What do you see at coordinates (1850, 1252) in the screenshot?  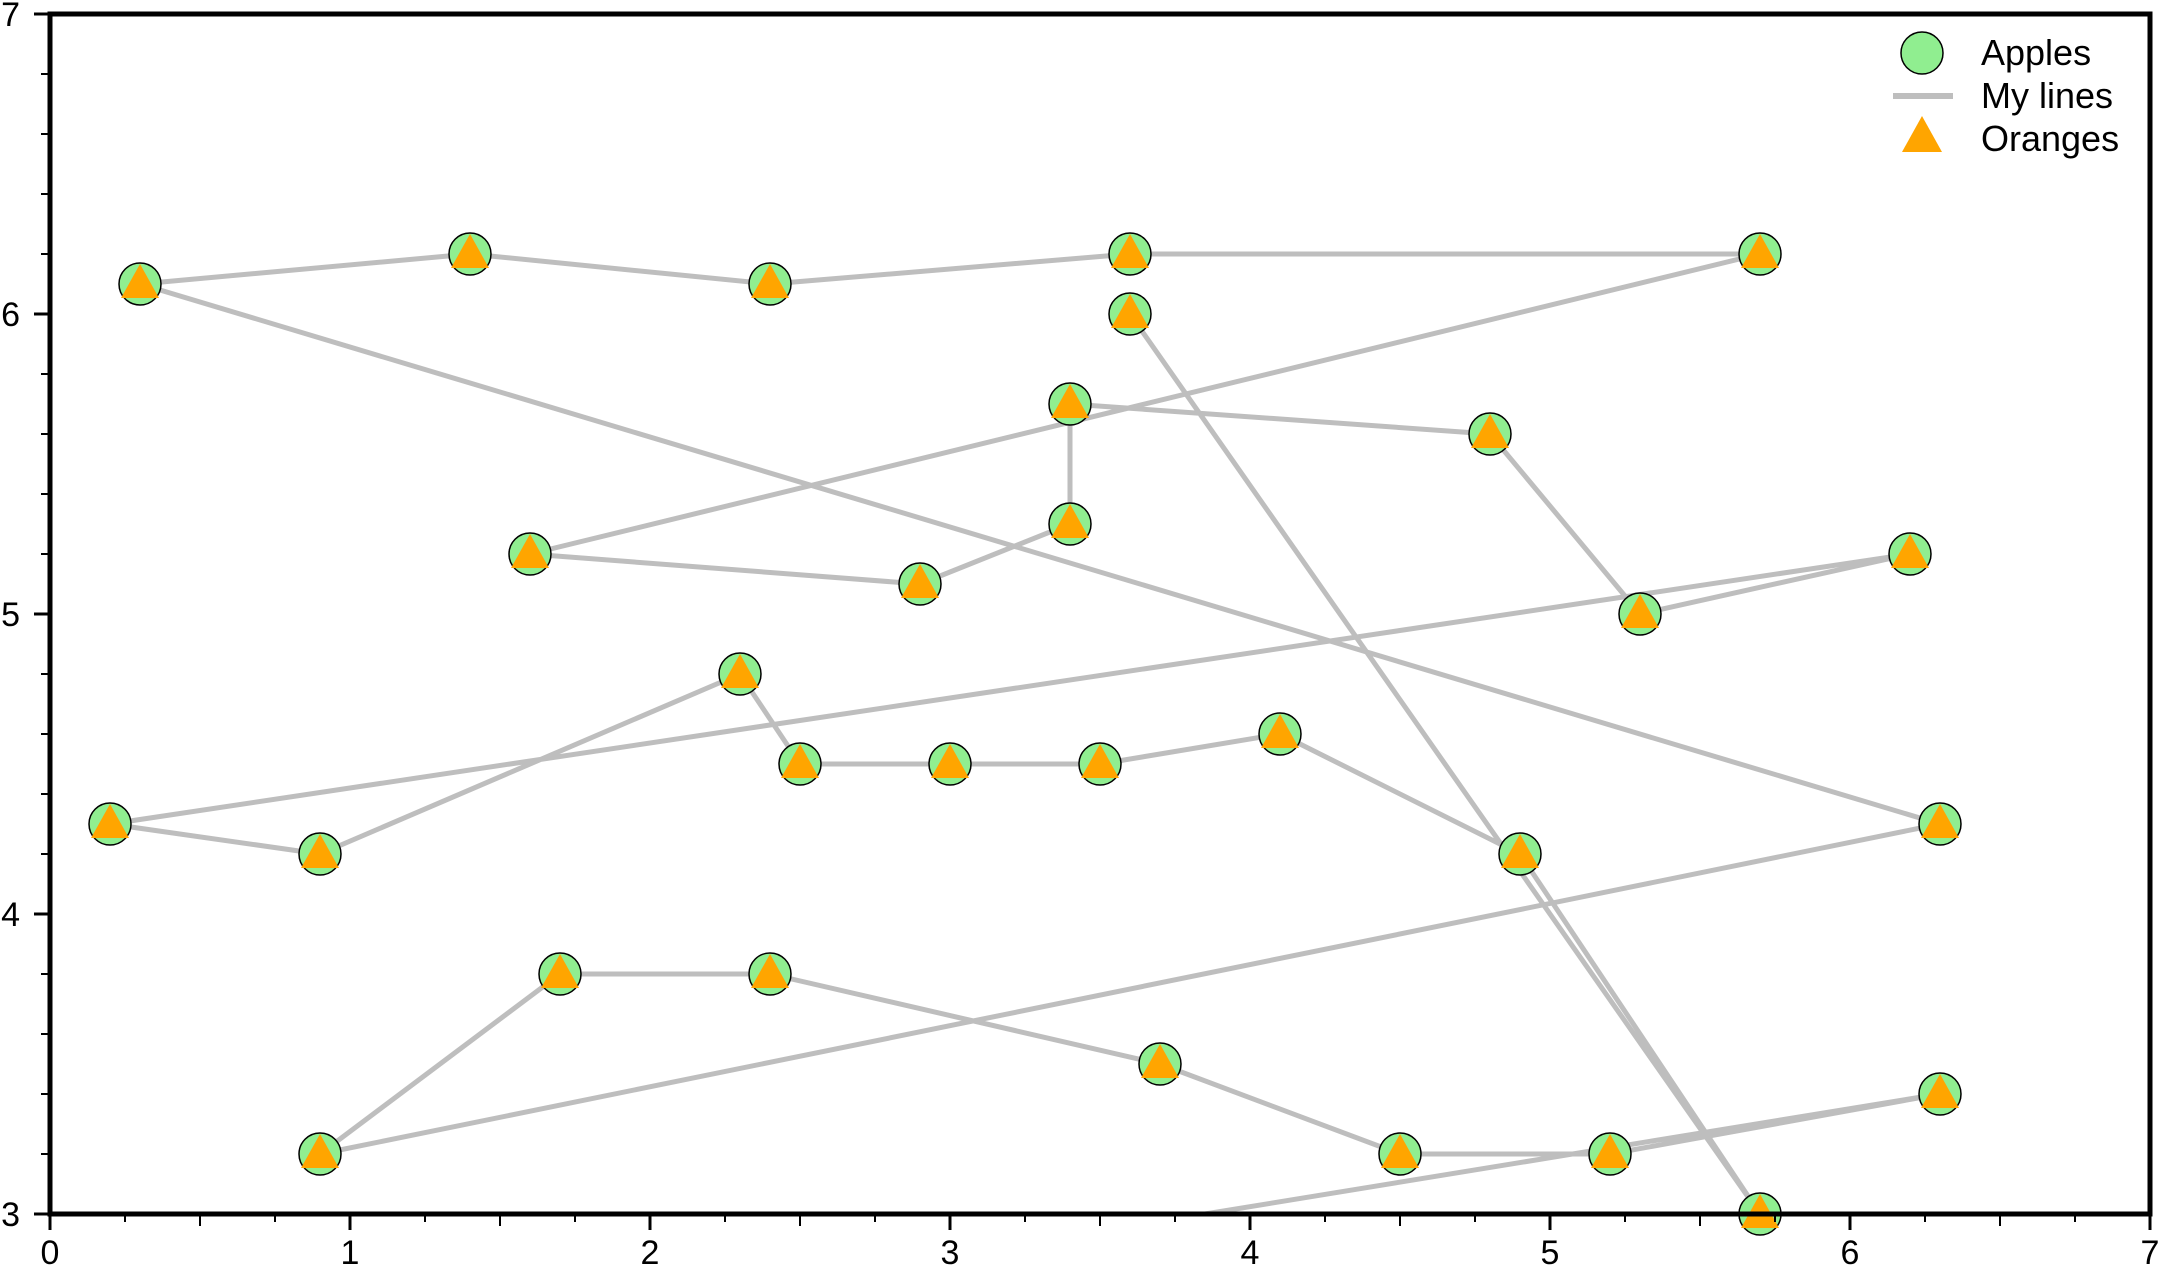 I see `x-tick-label: 6` at bounding box center [1850, 1252].